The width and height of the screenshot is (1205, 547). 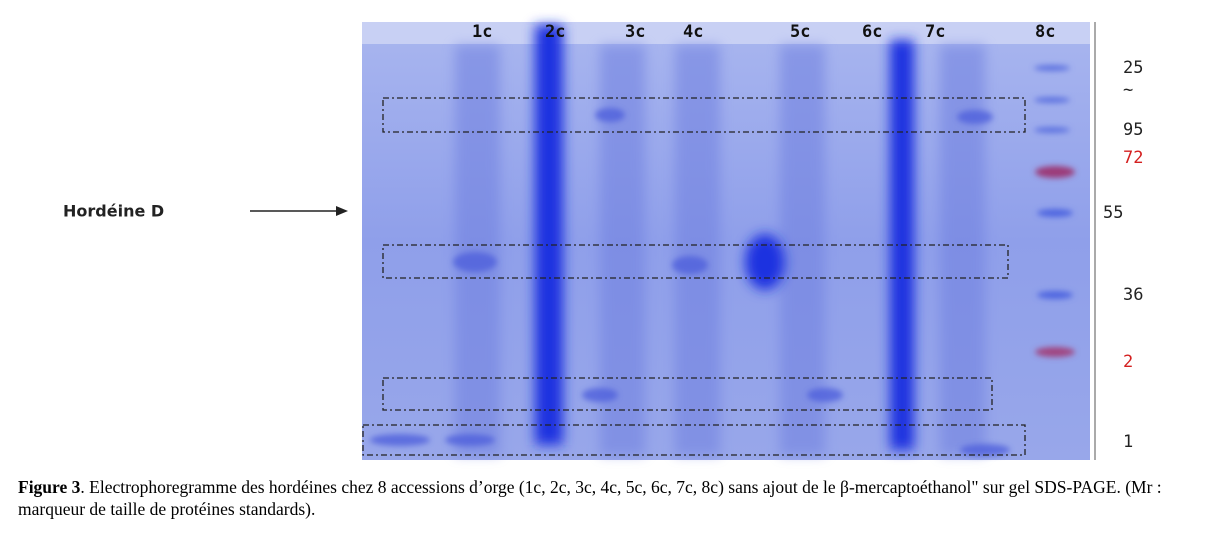 What do you see at coordinates (49, 487) in the screenshot?
I see `caption-label: Figure 3` at bounding box center [49, 487].